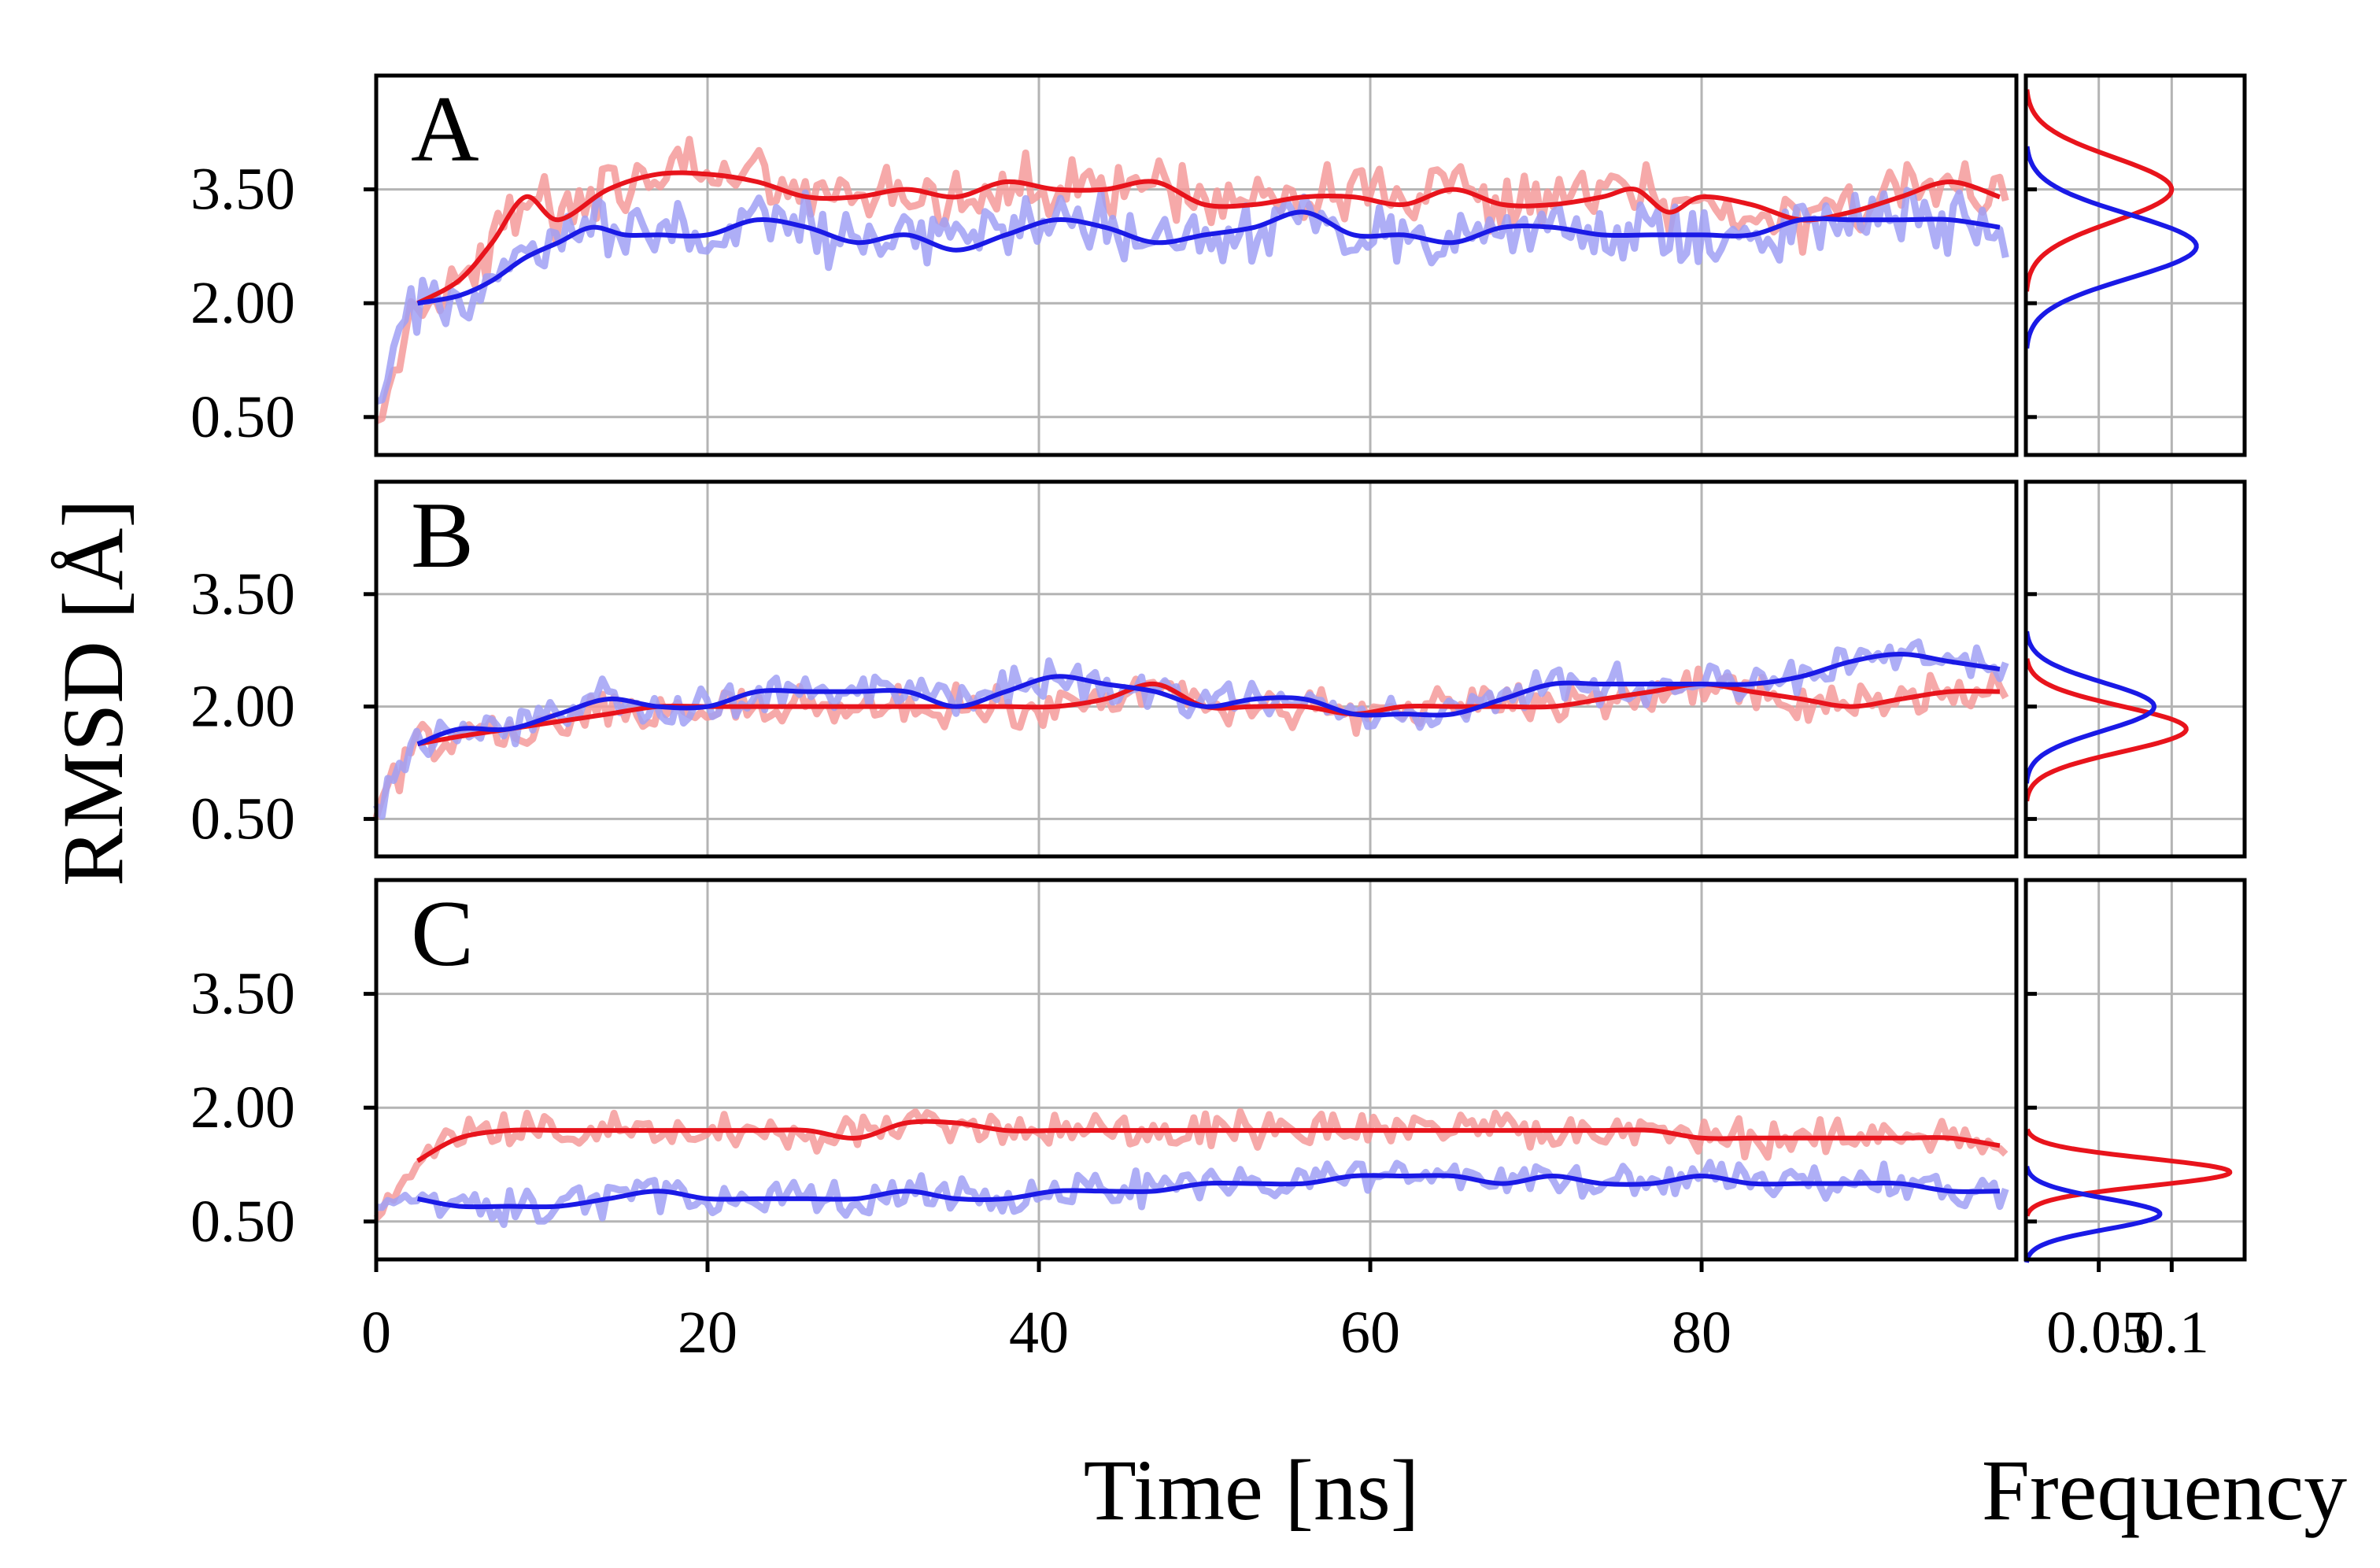 The image size is (2380, 1568). I want to click on hist-axis-title: Frequency, so click(2164, 1490).